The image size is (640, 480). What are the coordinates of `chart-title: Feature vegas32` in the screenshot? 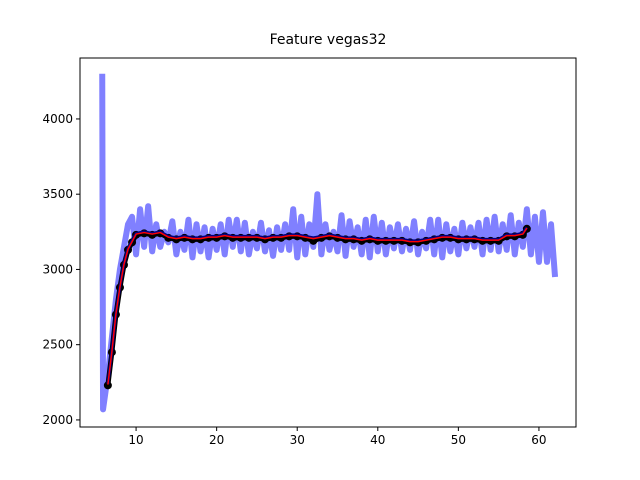 It's located at (328, 40).